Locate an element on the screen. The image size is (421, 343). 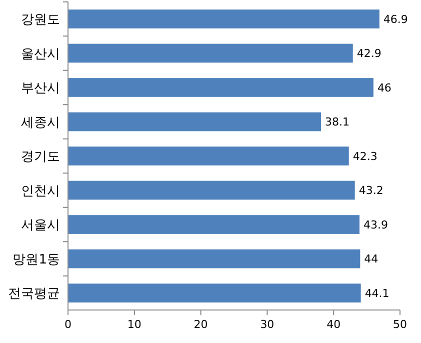
x-tick-label: 40 is located at coordinates (333, 324).